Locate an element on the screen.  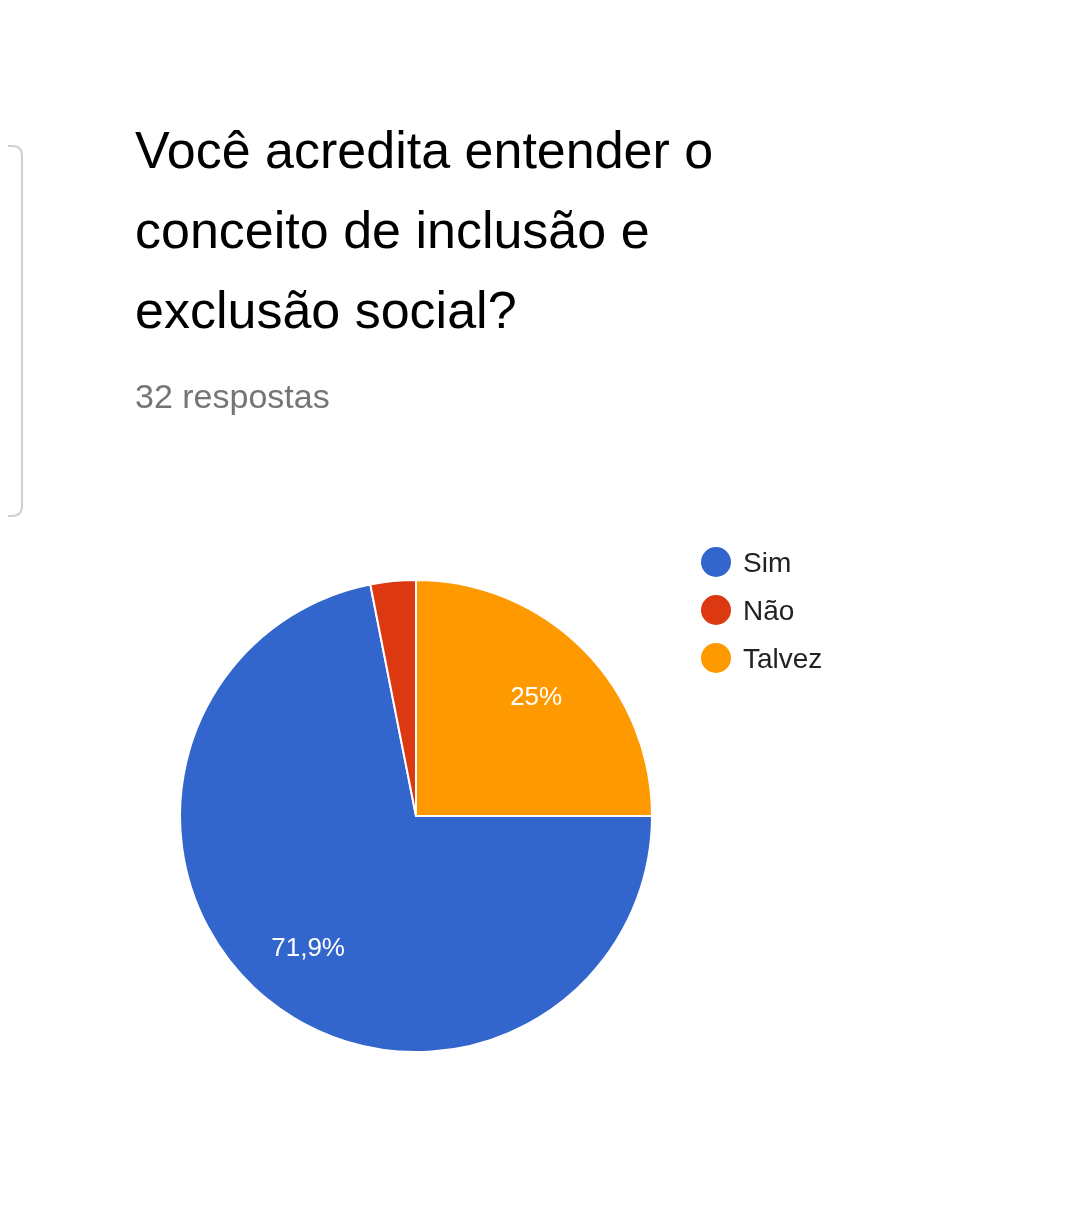
legend-label: Sim is located at coordinates (767, 562).